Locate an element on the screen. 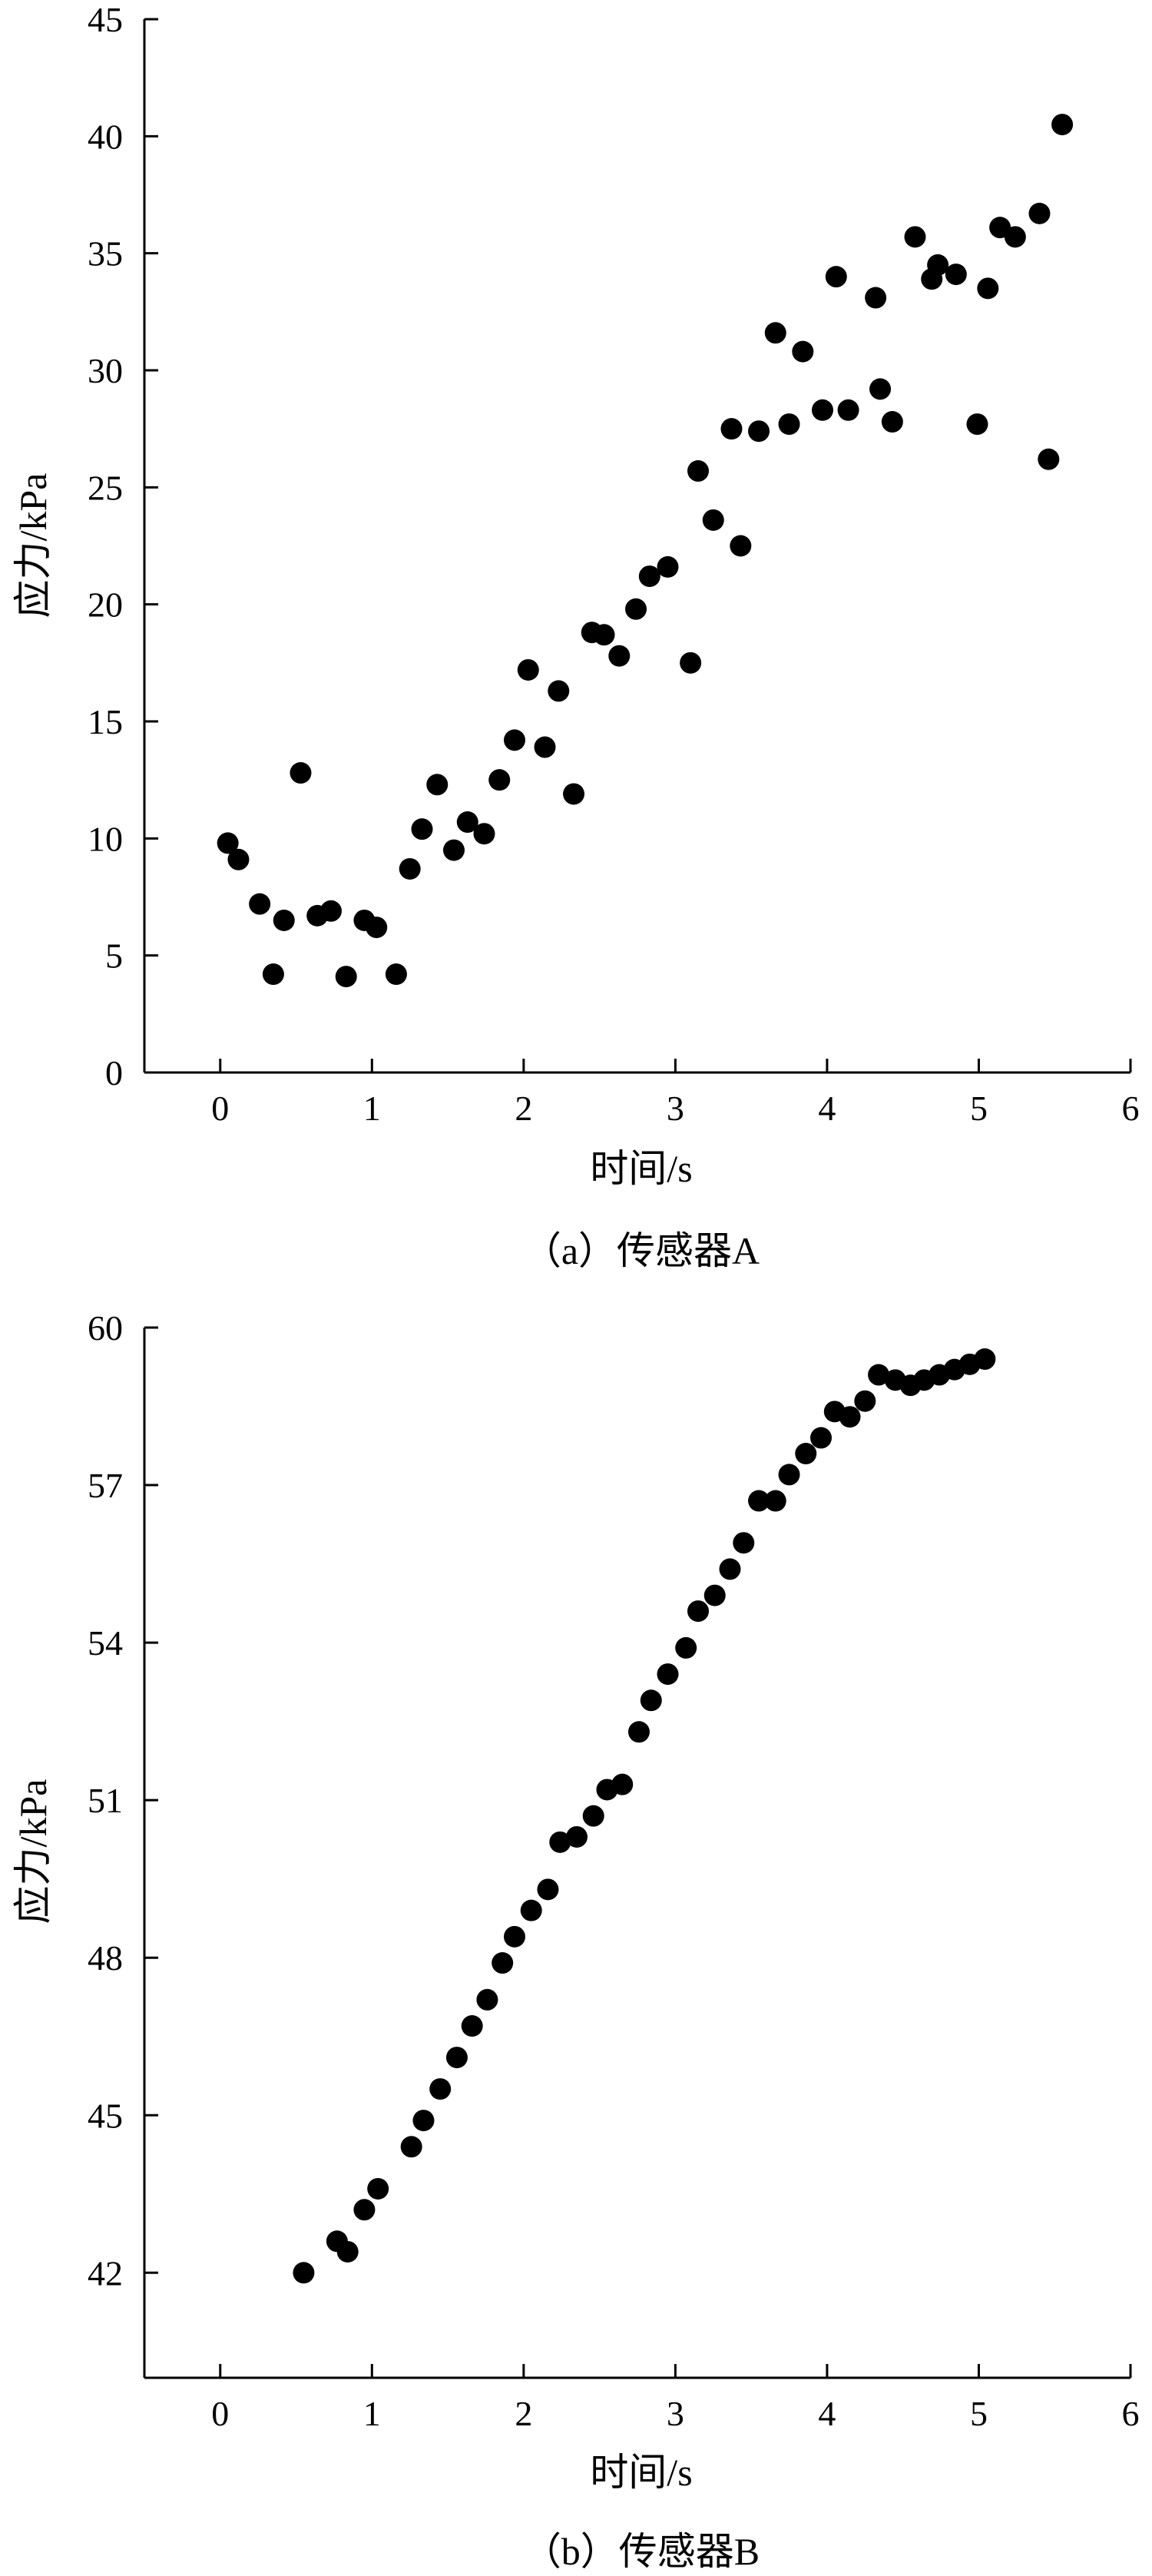  chart-b-x-tick-label: 6 is located at coordinates (1131, 2413).